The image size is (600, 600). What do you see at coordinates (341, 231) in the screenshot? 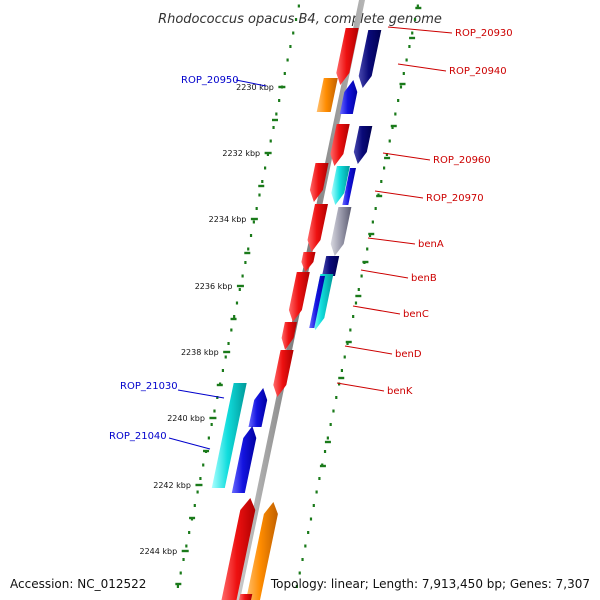
I see `gene-feature-grey` at bounding box center [341, 231].